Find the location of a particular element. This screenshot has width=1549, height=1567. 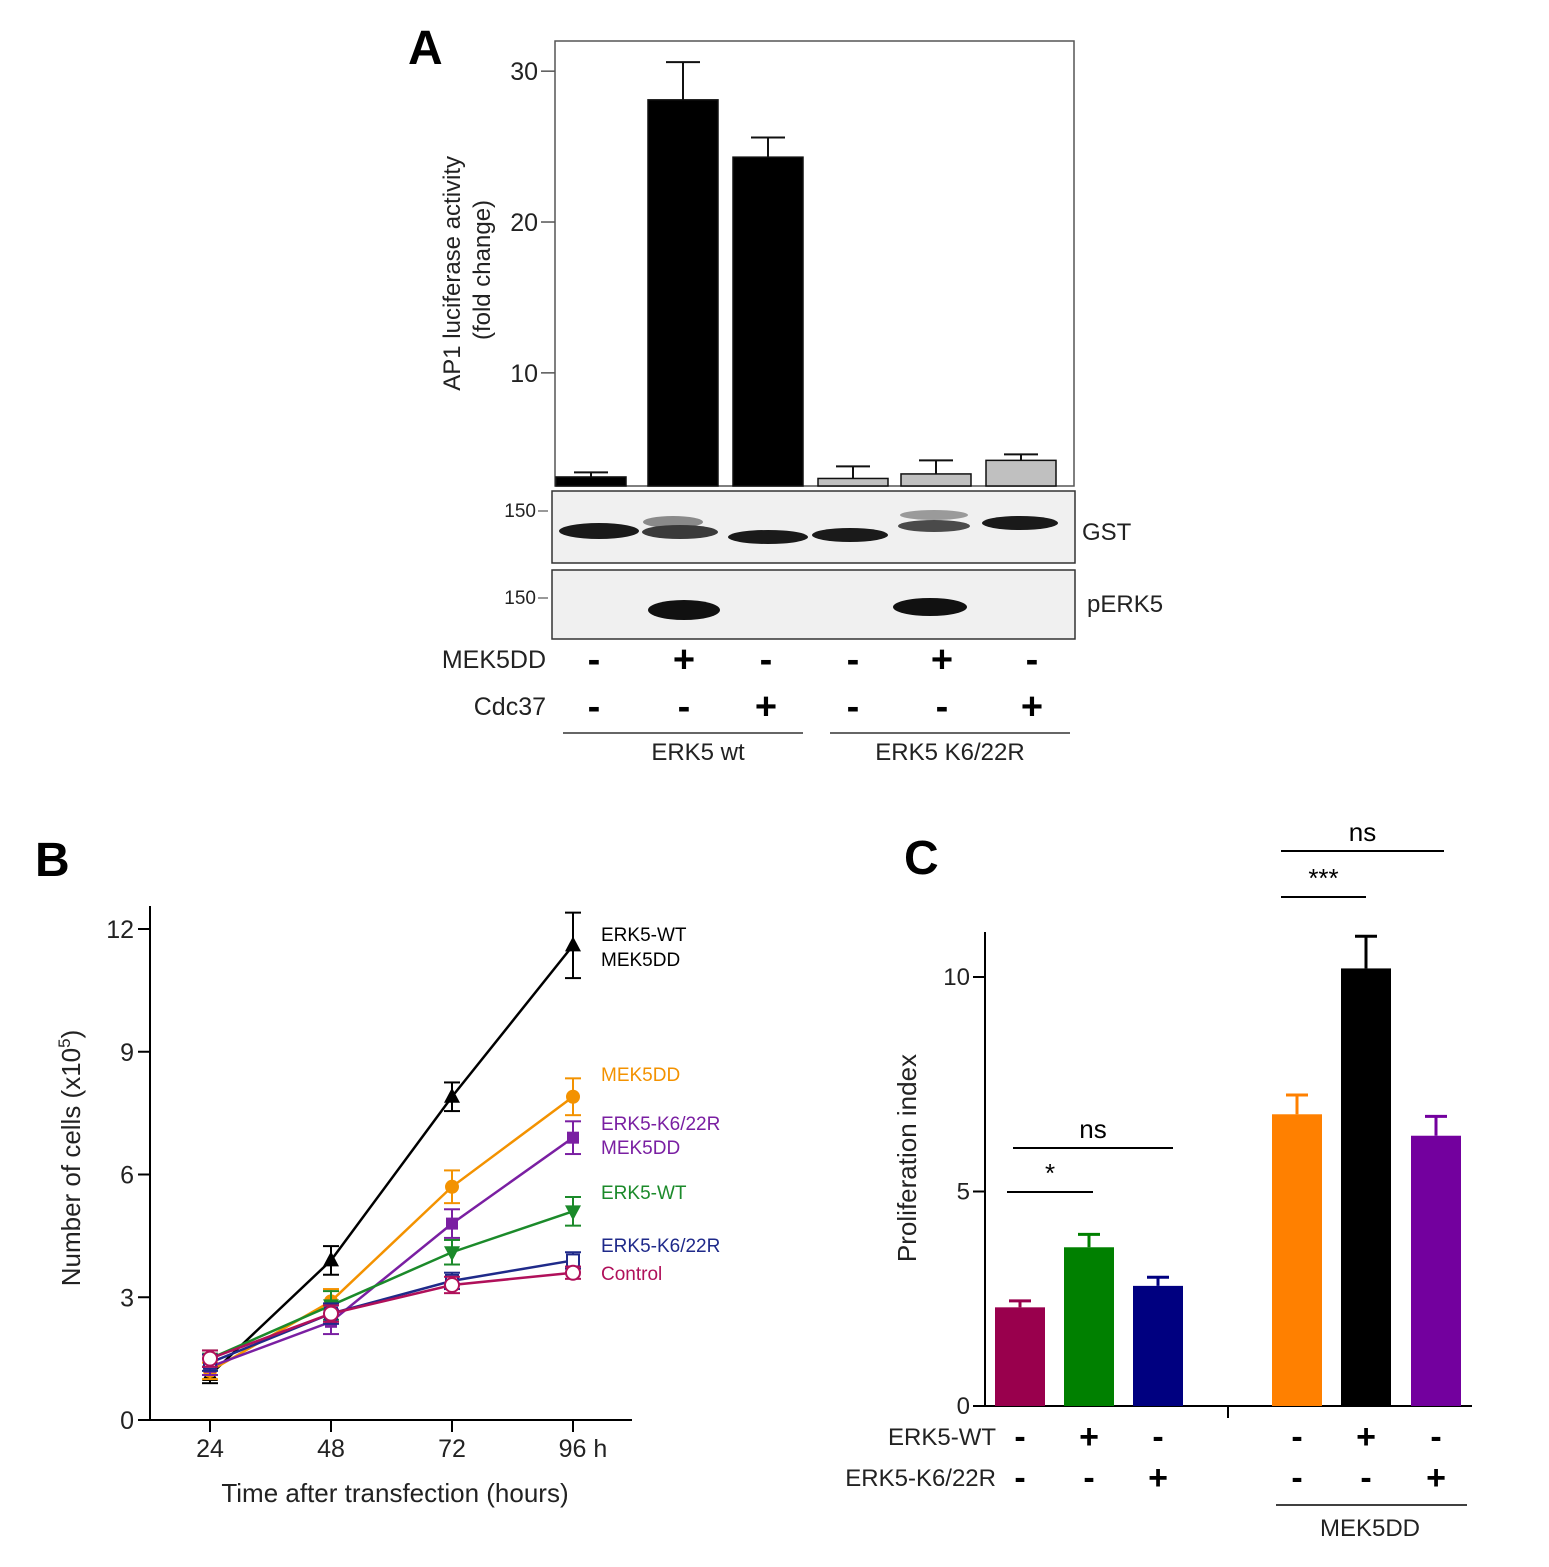

panel-c-y-axis-label: Proliferation index is located at coordinates (907, 1158).